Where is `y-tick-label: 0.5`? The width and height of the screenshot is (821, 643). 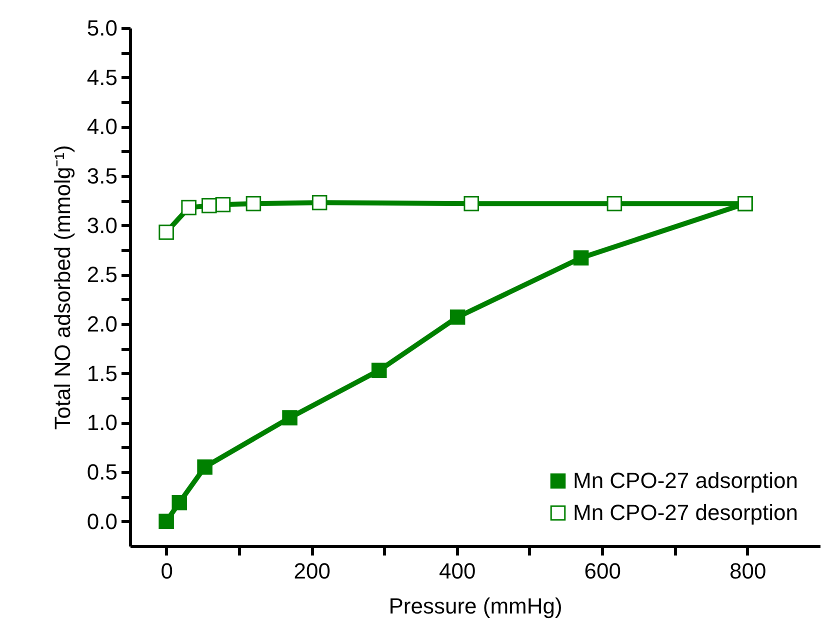 y-tick-label: 0.5 is located at coordinates (102, 472).